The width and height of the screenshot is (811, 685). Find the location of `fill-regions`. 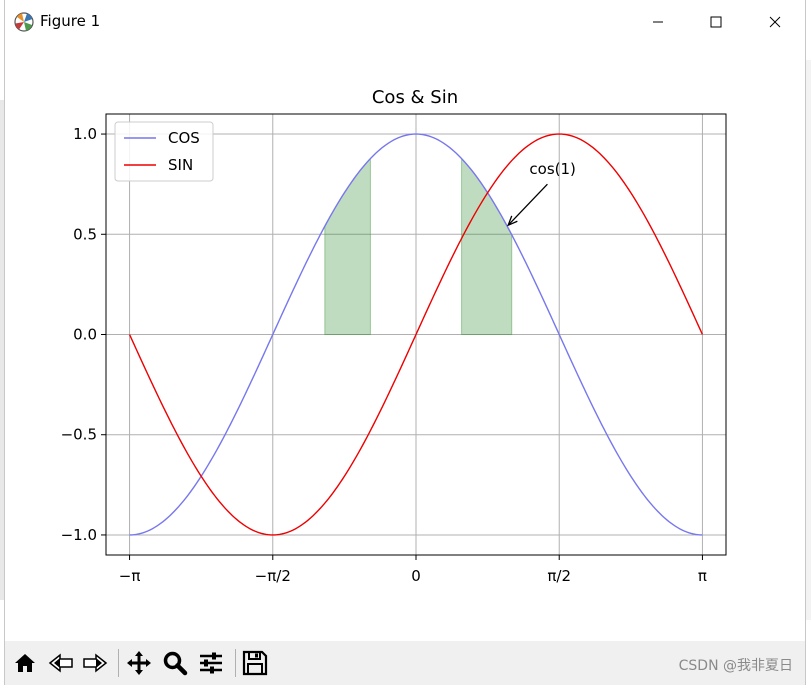

fill-regions is located at coordinates (418, 246).